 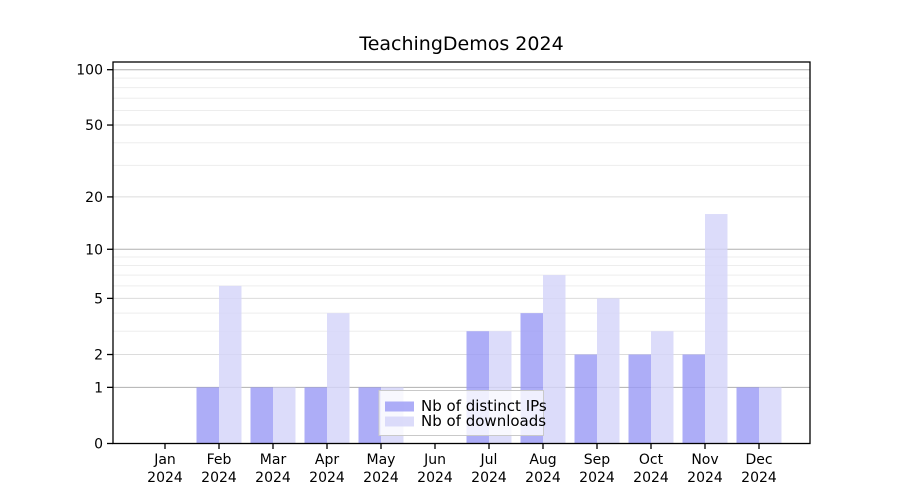 What do you see at coordinates (381, 460) in the screenshot?
I see `x-tick-label-may: May` at bounding box center [381, 460].